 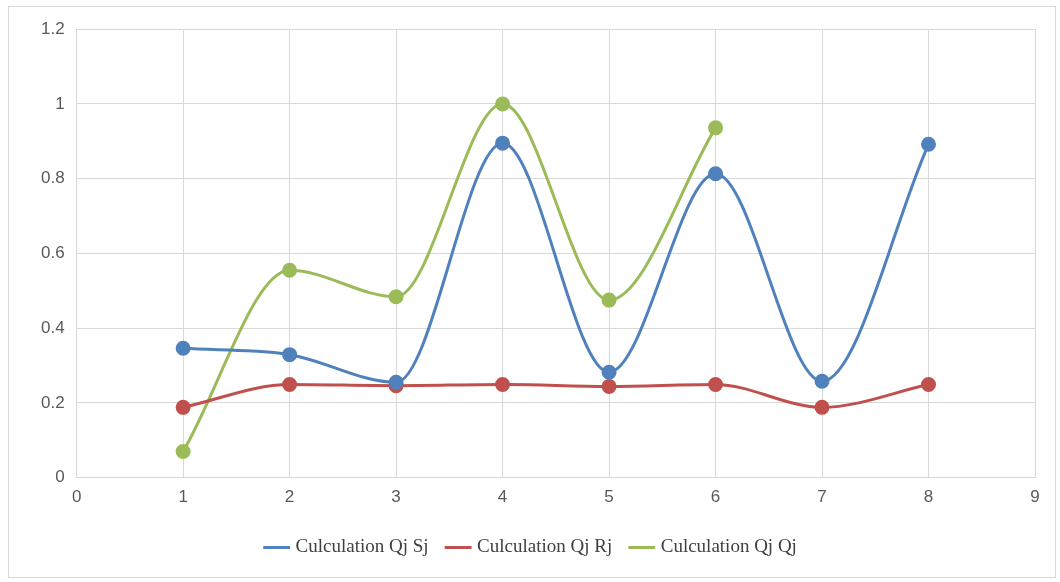 I want to click on y-tick-label: 0.4, so click(x=52, y=327).